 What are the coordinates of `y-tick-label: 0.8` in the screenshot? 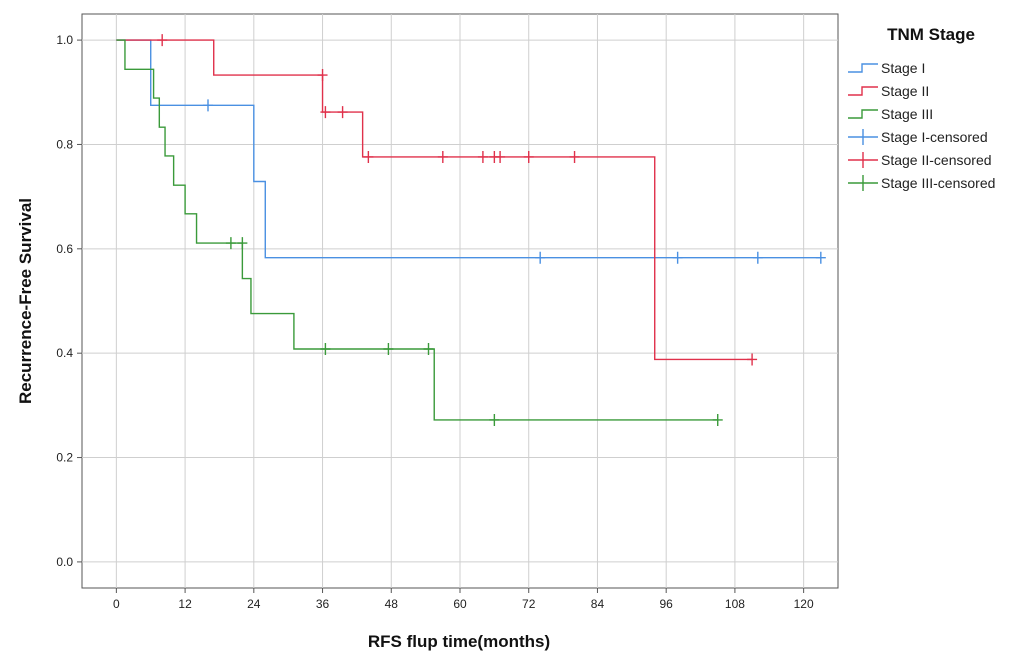 It's located at (64, 144).